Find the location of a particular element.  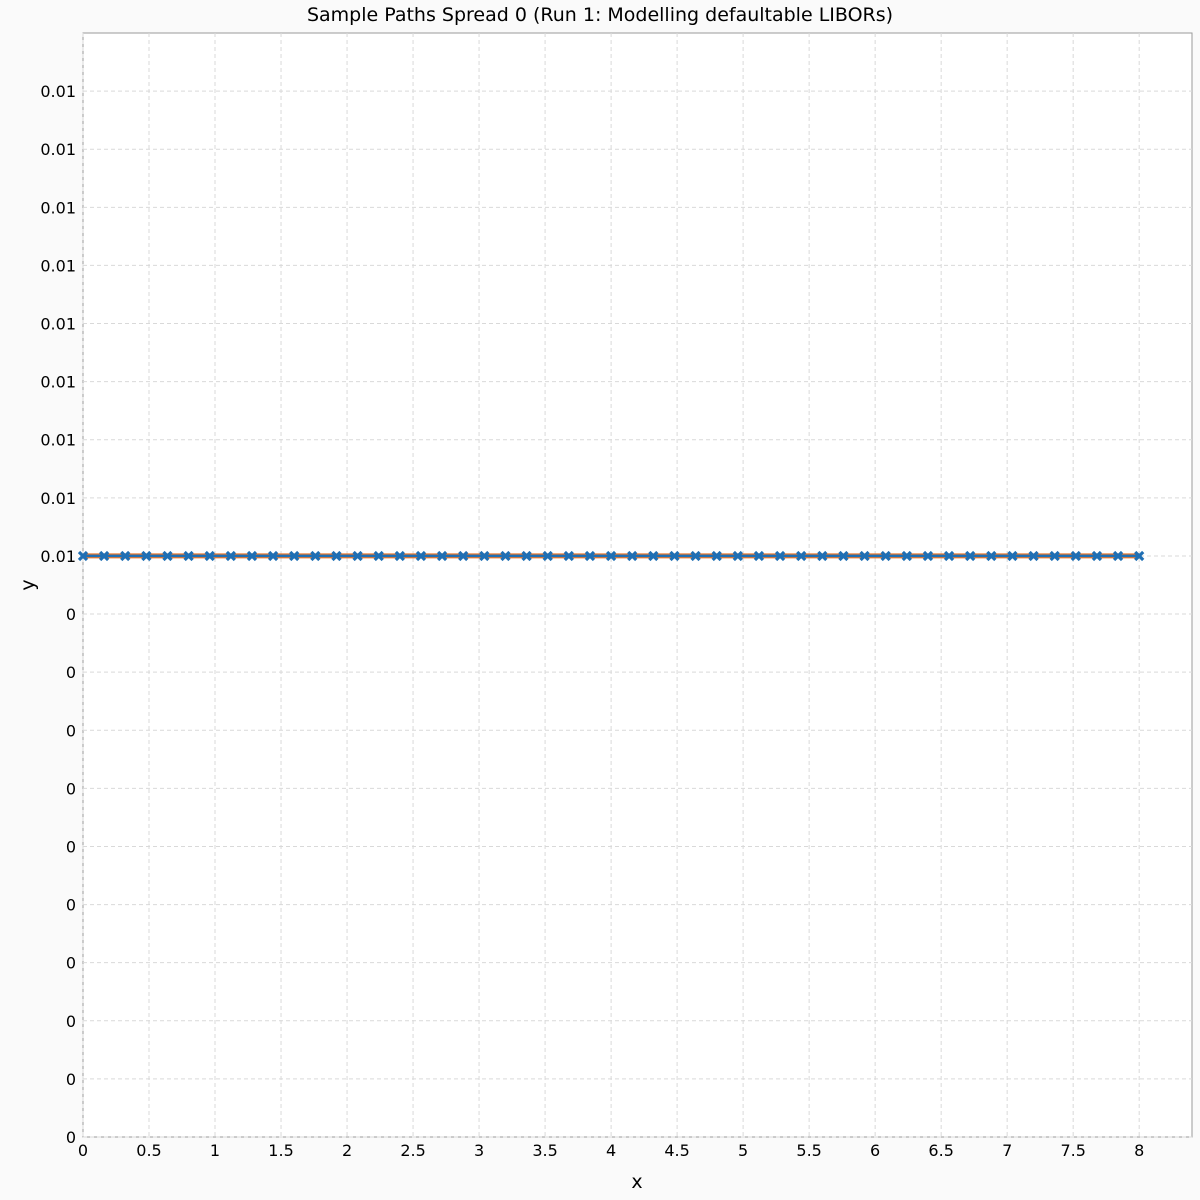

x-tick-labels: 0 0.5 1 1.5 2 2.5 3 3.5 4 4.5 5 5.5 6 6.5 7 7.5 8 is located at coordinates (611, 1150).